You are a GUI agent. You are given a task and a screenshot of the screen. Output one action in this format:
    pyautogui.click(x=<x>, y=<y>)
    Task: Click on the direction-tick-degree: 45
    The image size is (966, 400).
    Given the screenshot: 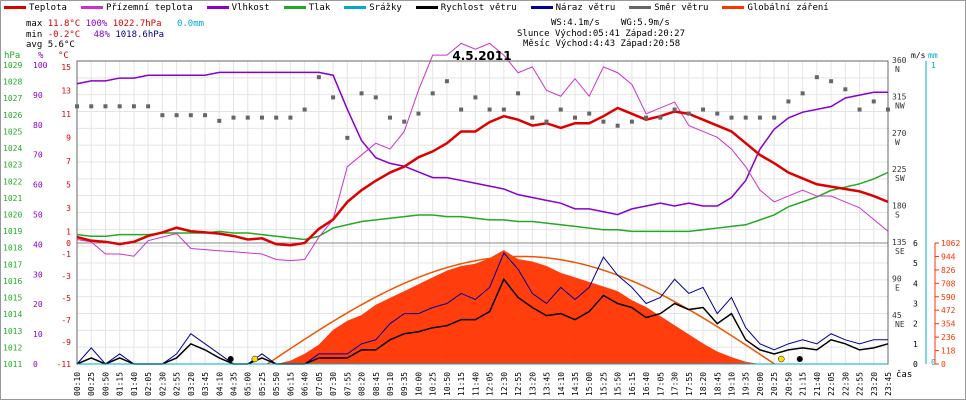 What is the action you would take?
    pyautogui.click(x=897, y=315)
    